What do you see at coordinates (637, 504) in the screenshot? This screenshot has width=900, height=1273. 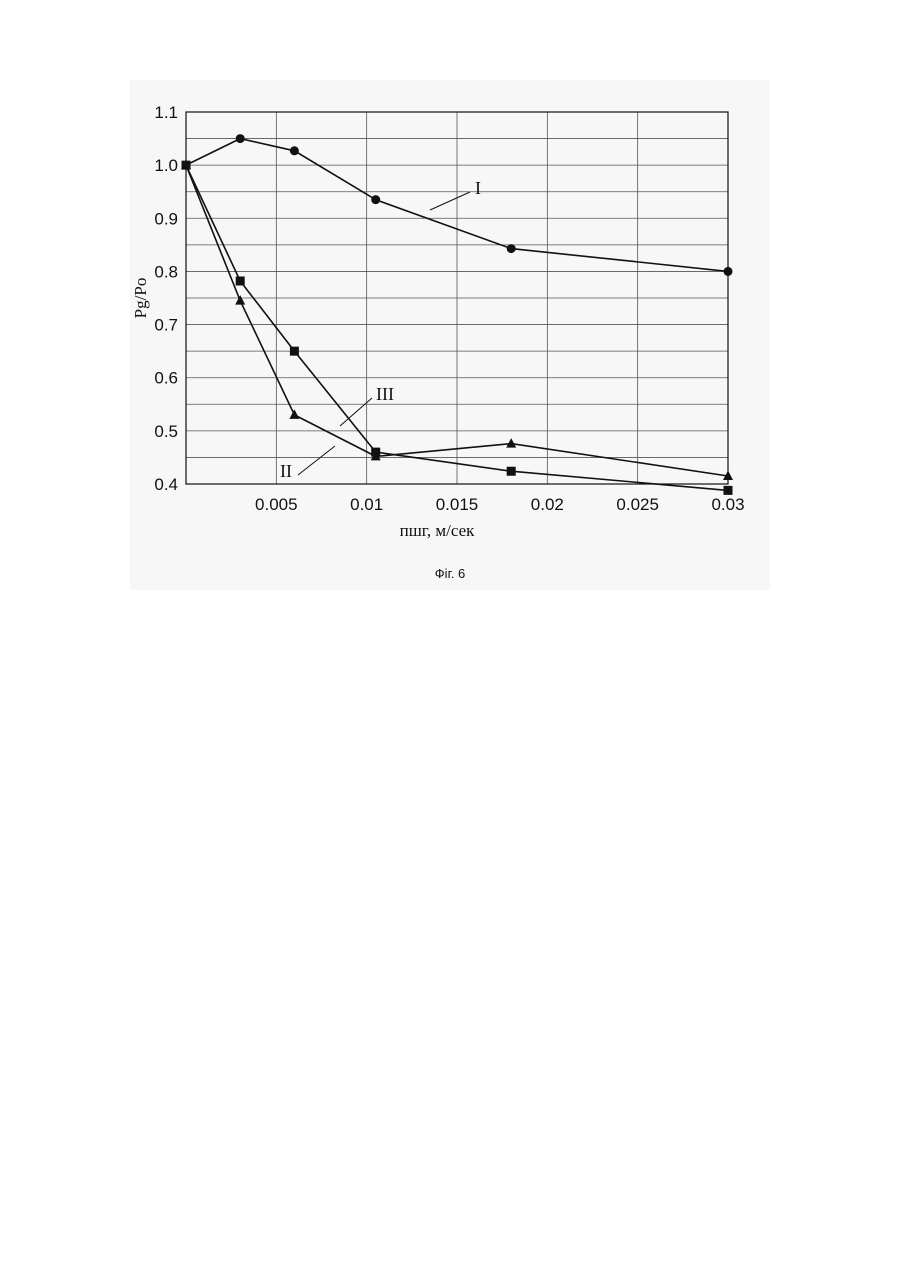 I see `x-tick-label: 0.025` at bounding box center [637, 504].